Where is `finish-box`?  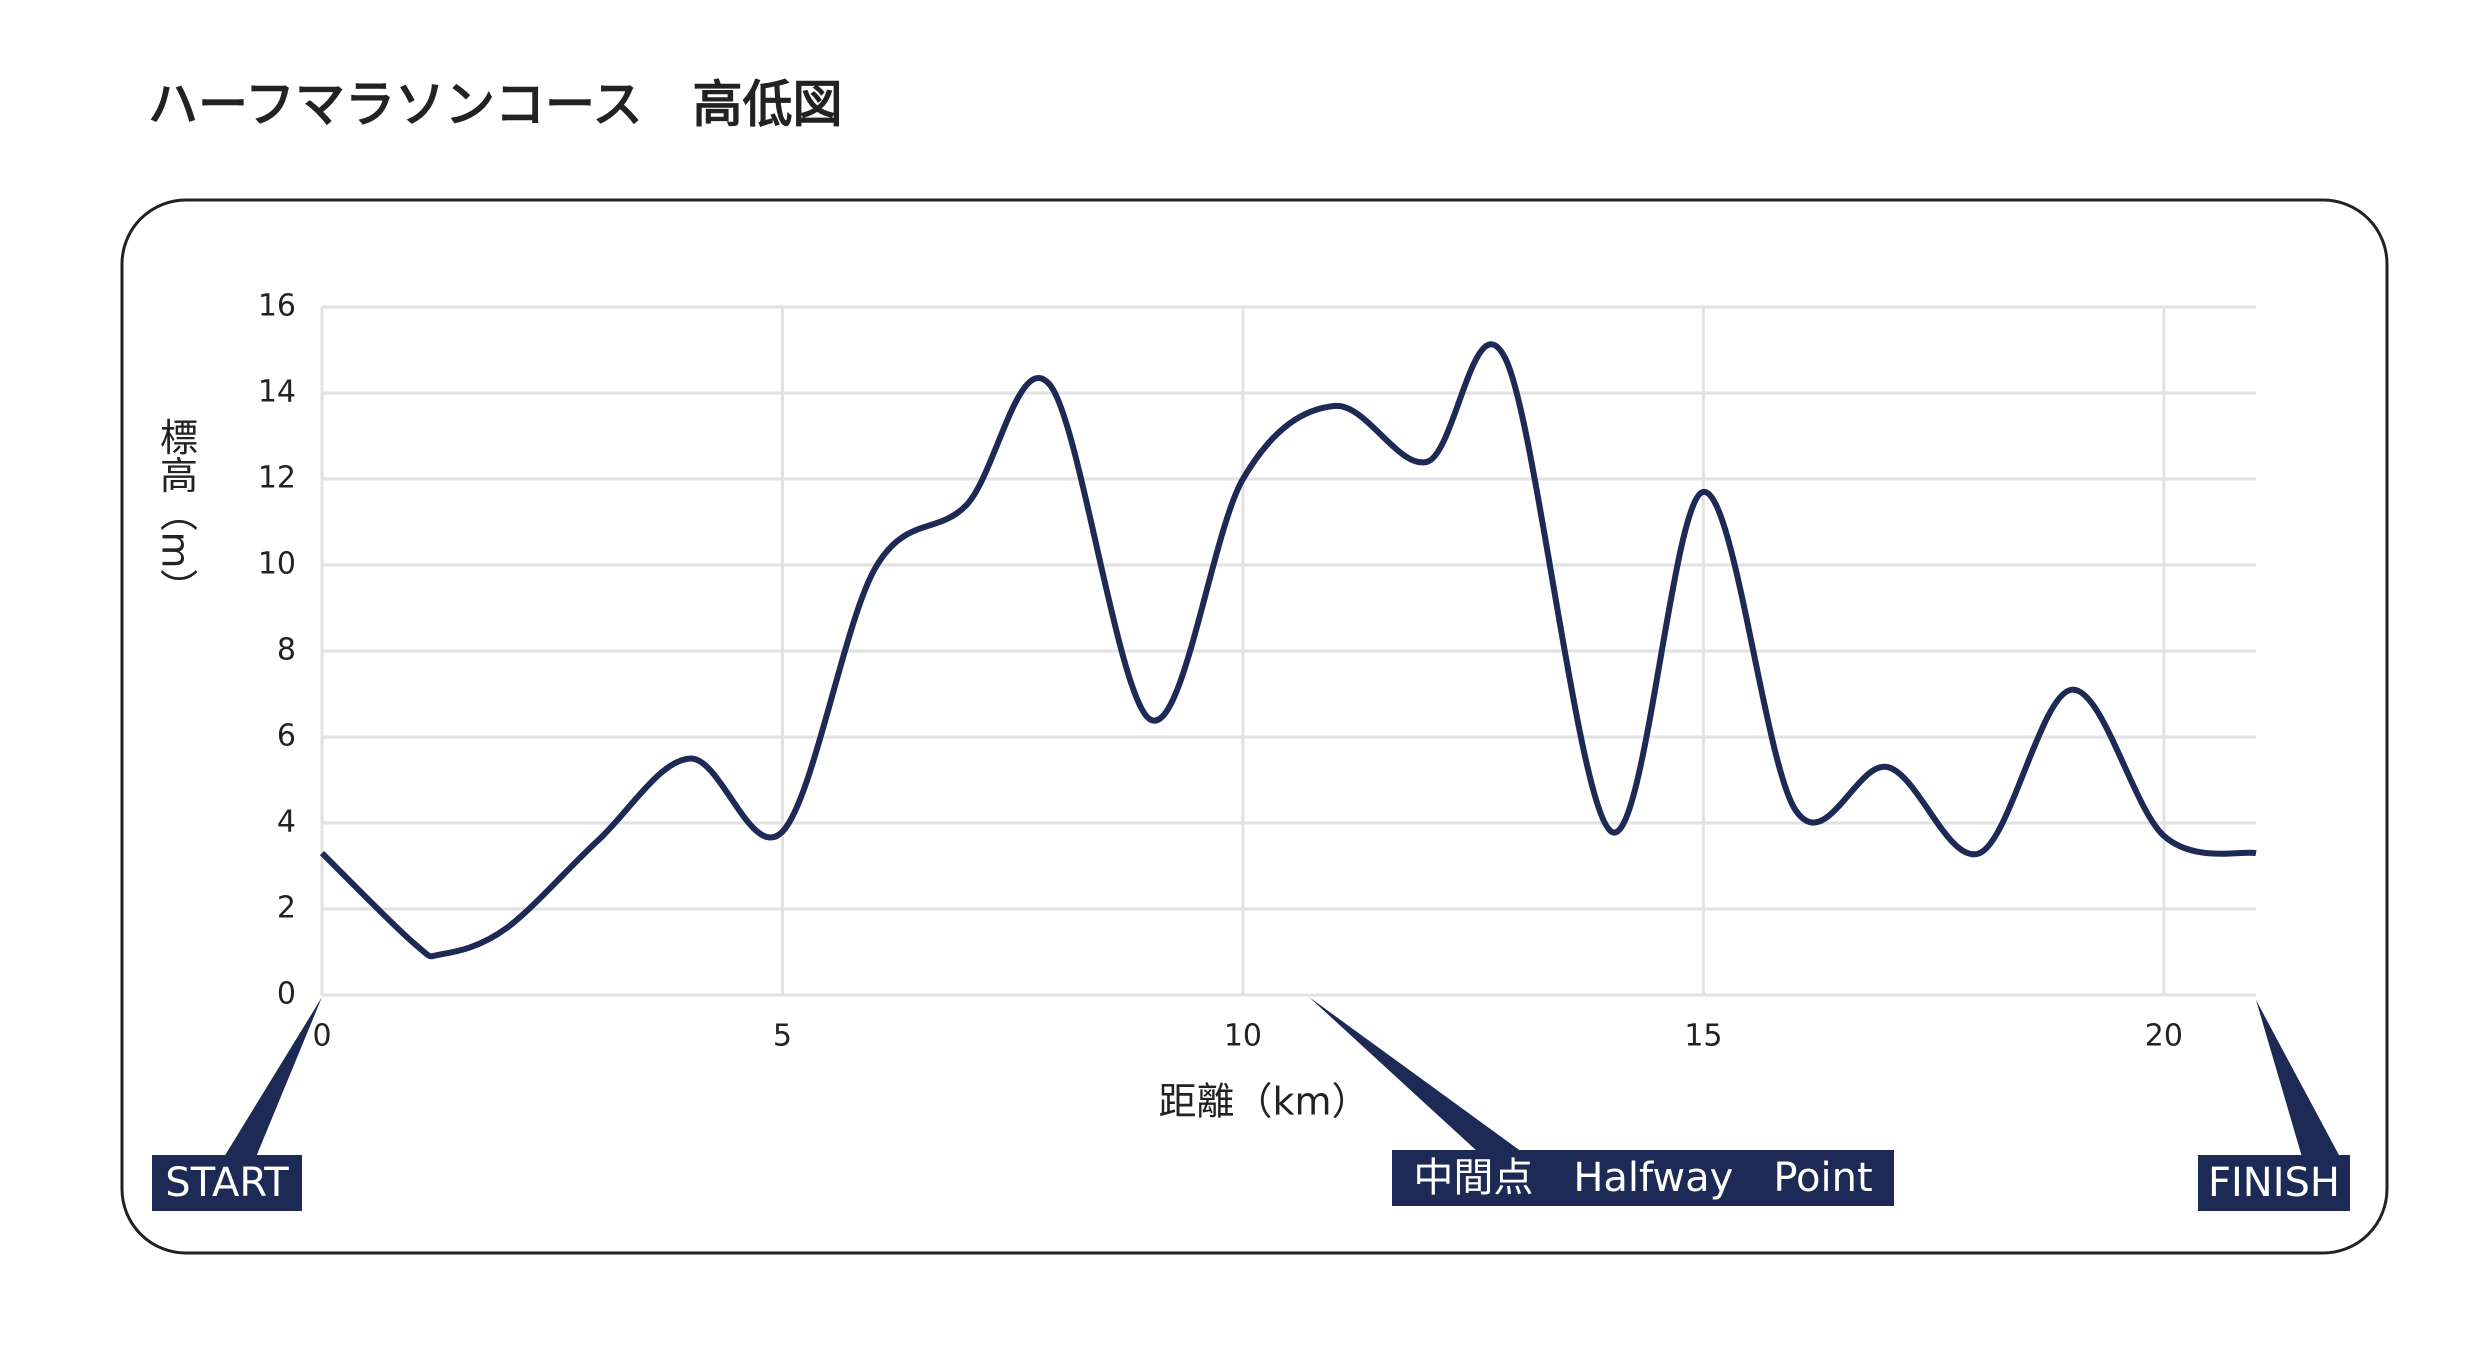 finish-box is located at coordinates (2274, 1183).